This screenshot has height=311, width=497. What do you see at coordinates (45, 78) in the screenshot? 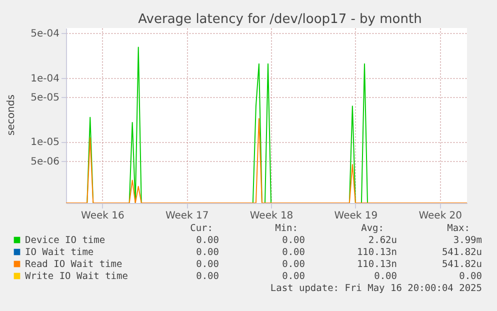
I see `y-tick-label: 1e-04` at bounding box center [45, 78].